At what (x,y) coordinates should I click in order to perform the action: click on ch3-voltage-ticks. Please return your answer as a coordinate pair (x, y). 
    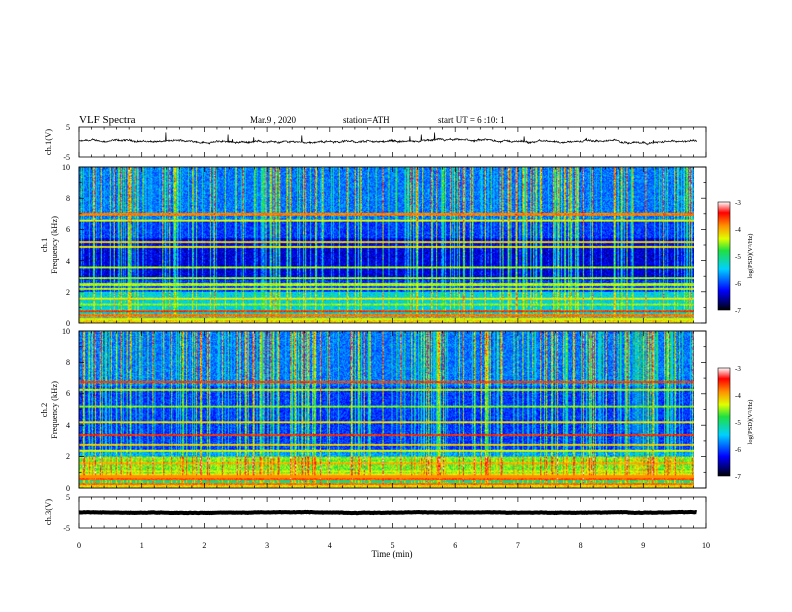
    Looking at the image, I should click on (392, 512).